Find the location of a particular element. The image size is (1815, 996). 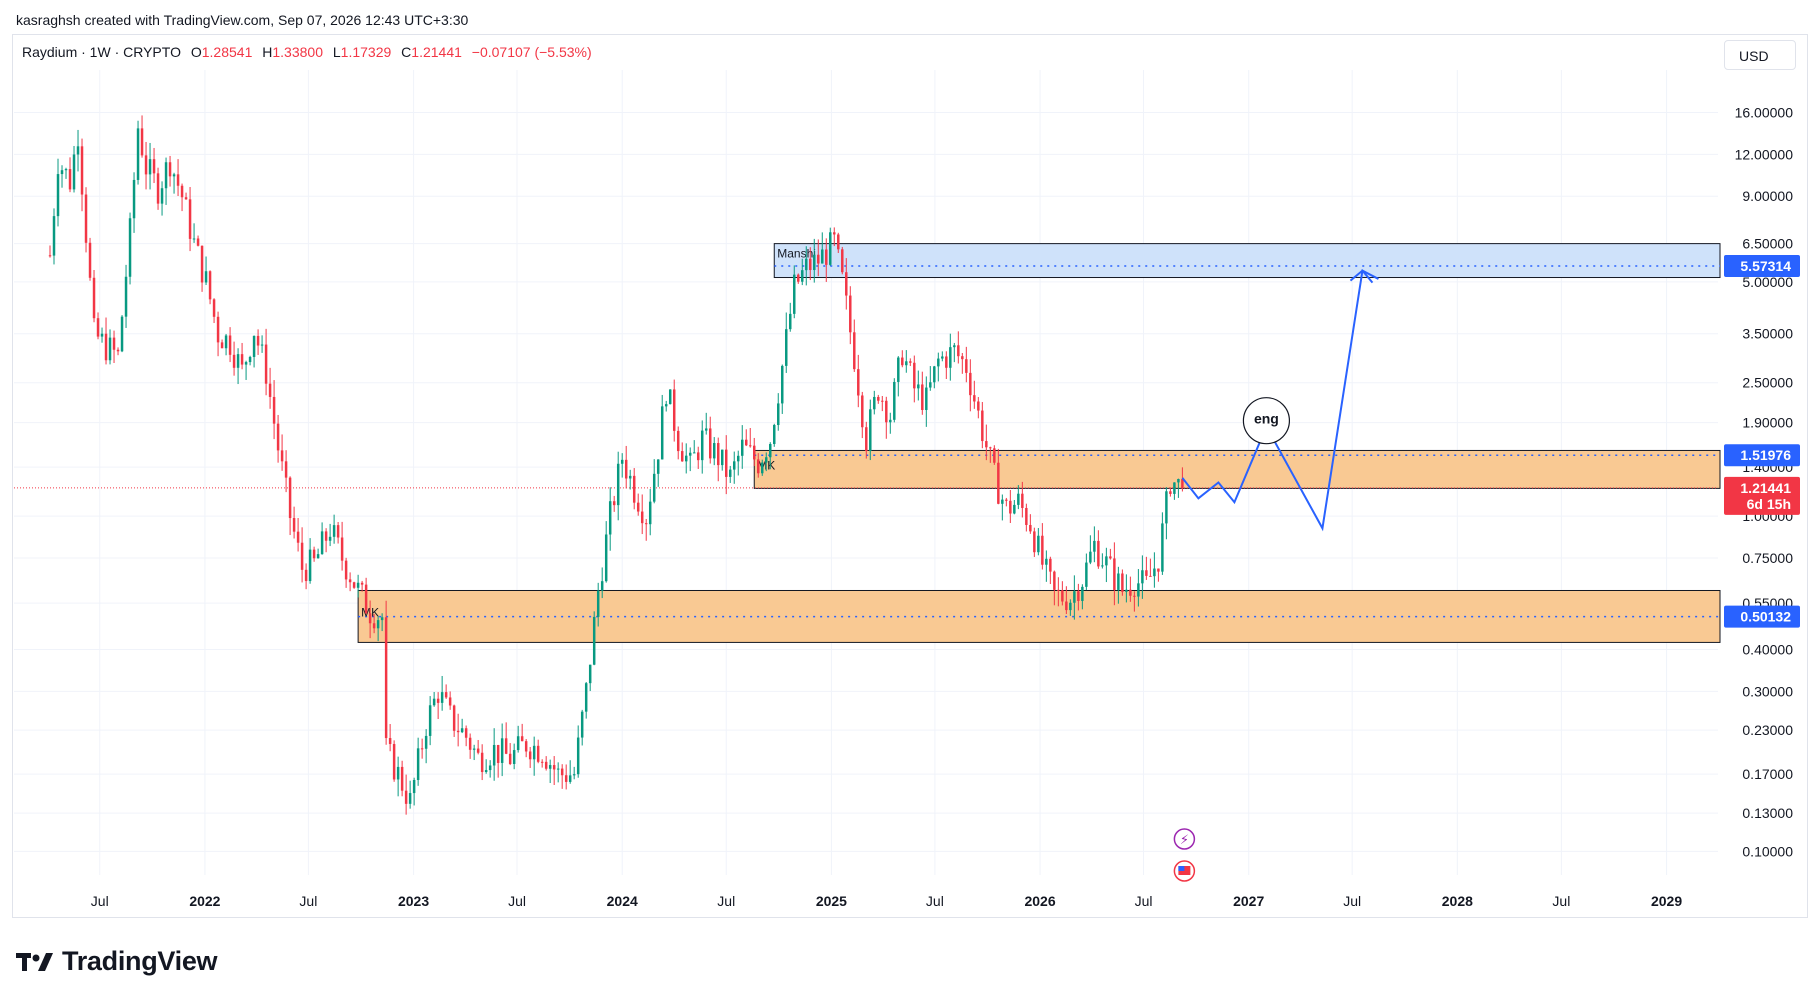

price-tick-label: 0.23000 is located at coordinates (1767, 730).